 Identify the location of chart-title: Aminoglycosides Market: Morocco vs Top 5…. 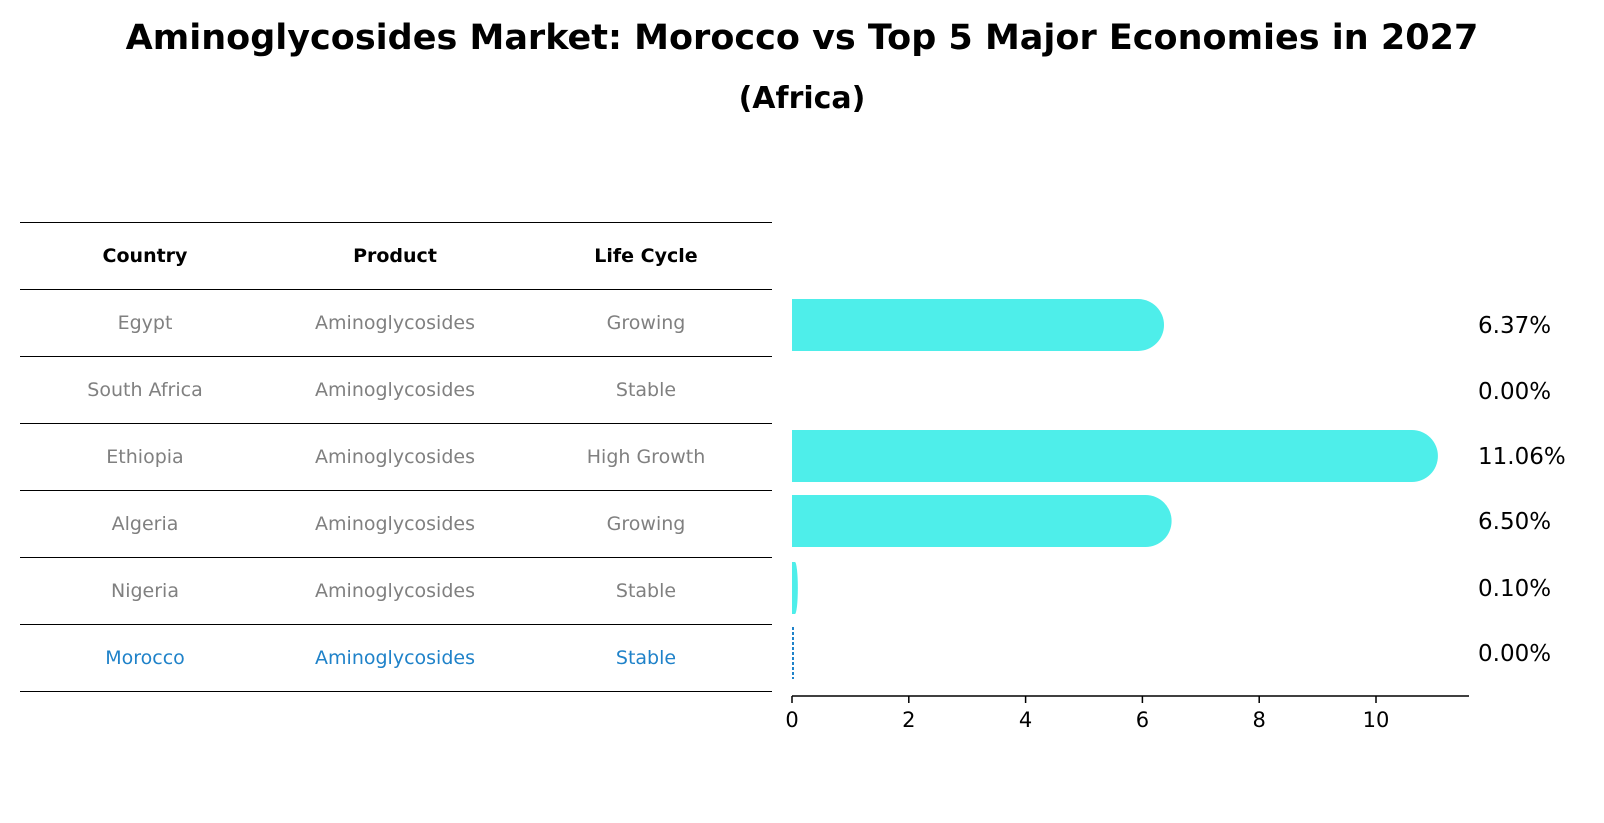
(802, 38).